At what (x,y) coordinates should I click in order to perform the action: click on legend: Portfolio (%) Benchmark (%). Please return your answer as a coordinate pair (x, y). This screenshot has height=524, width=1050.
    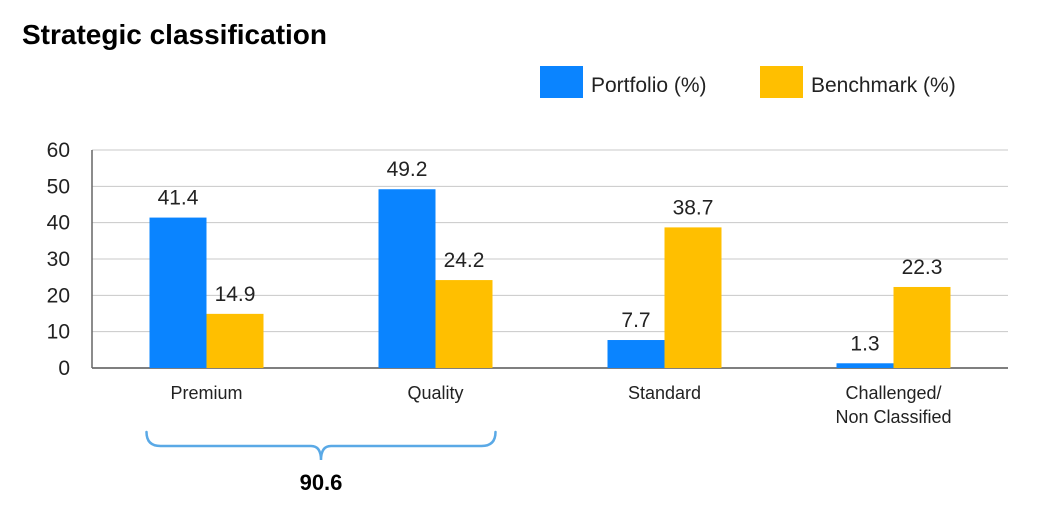
    Looking at the image, I should click on (748, 82).